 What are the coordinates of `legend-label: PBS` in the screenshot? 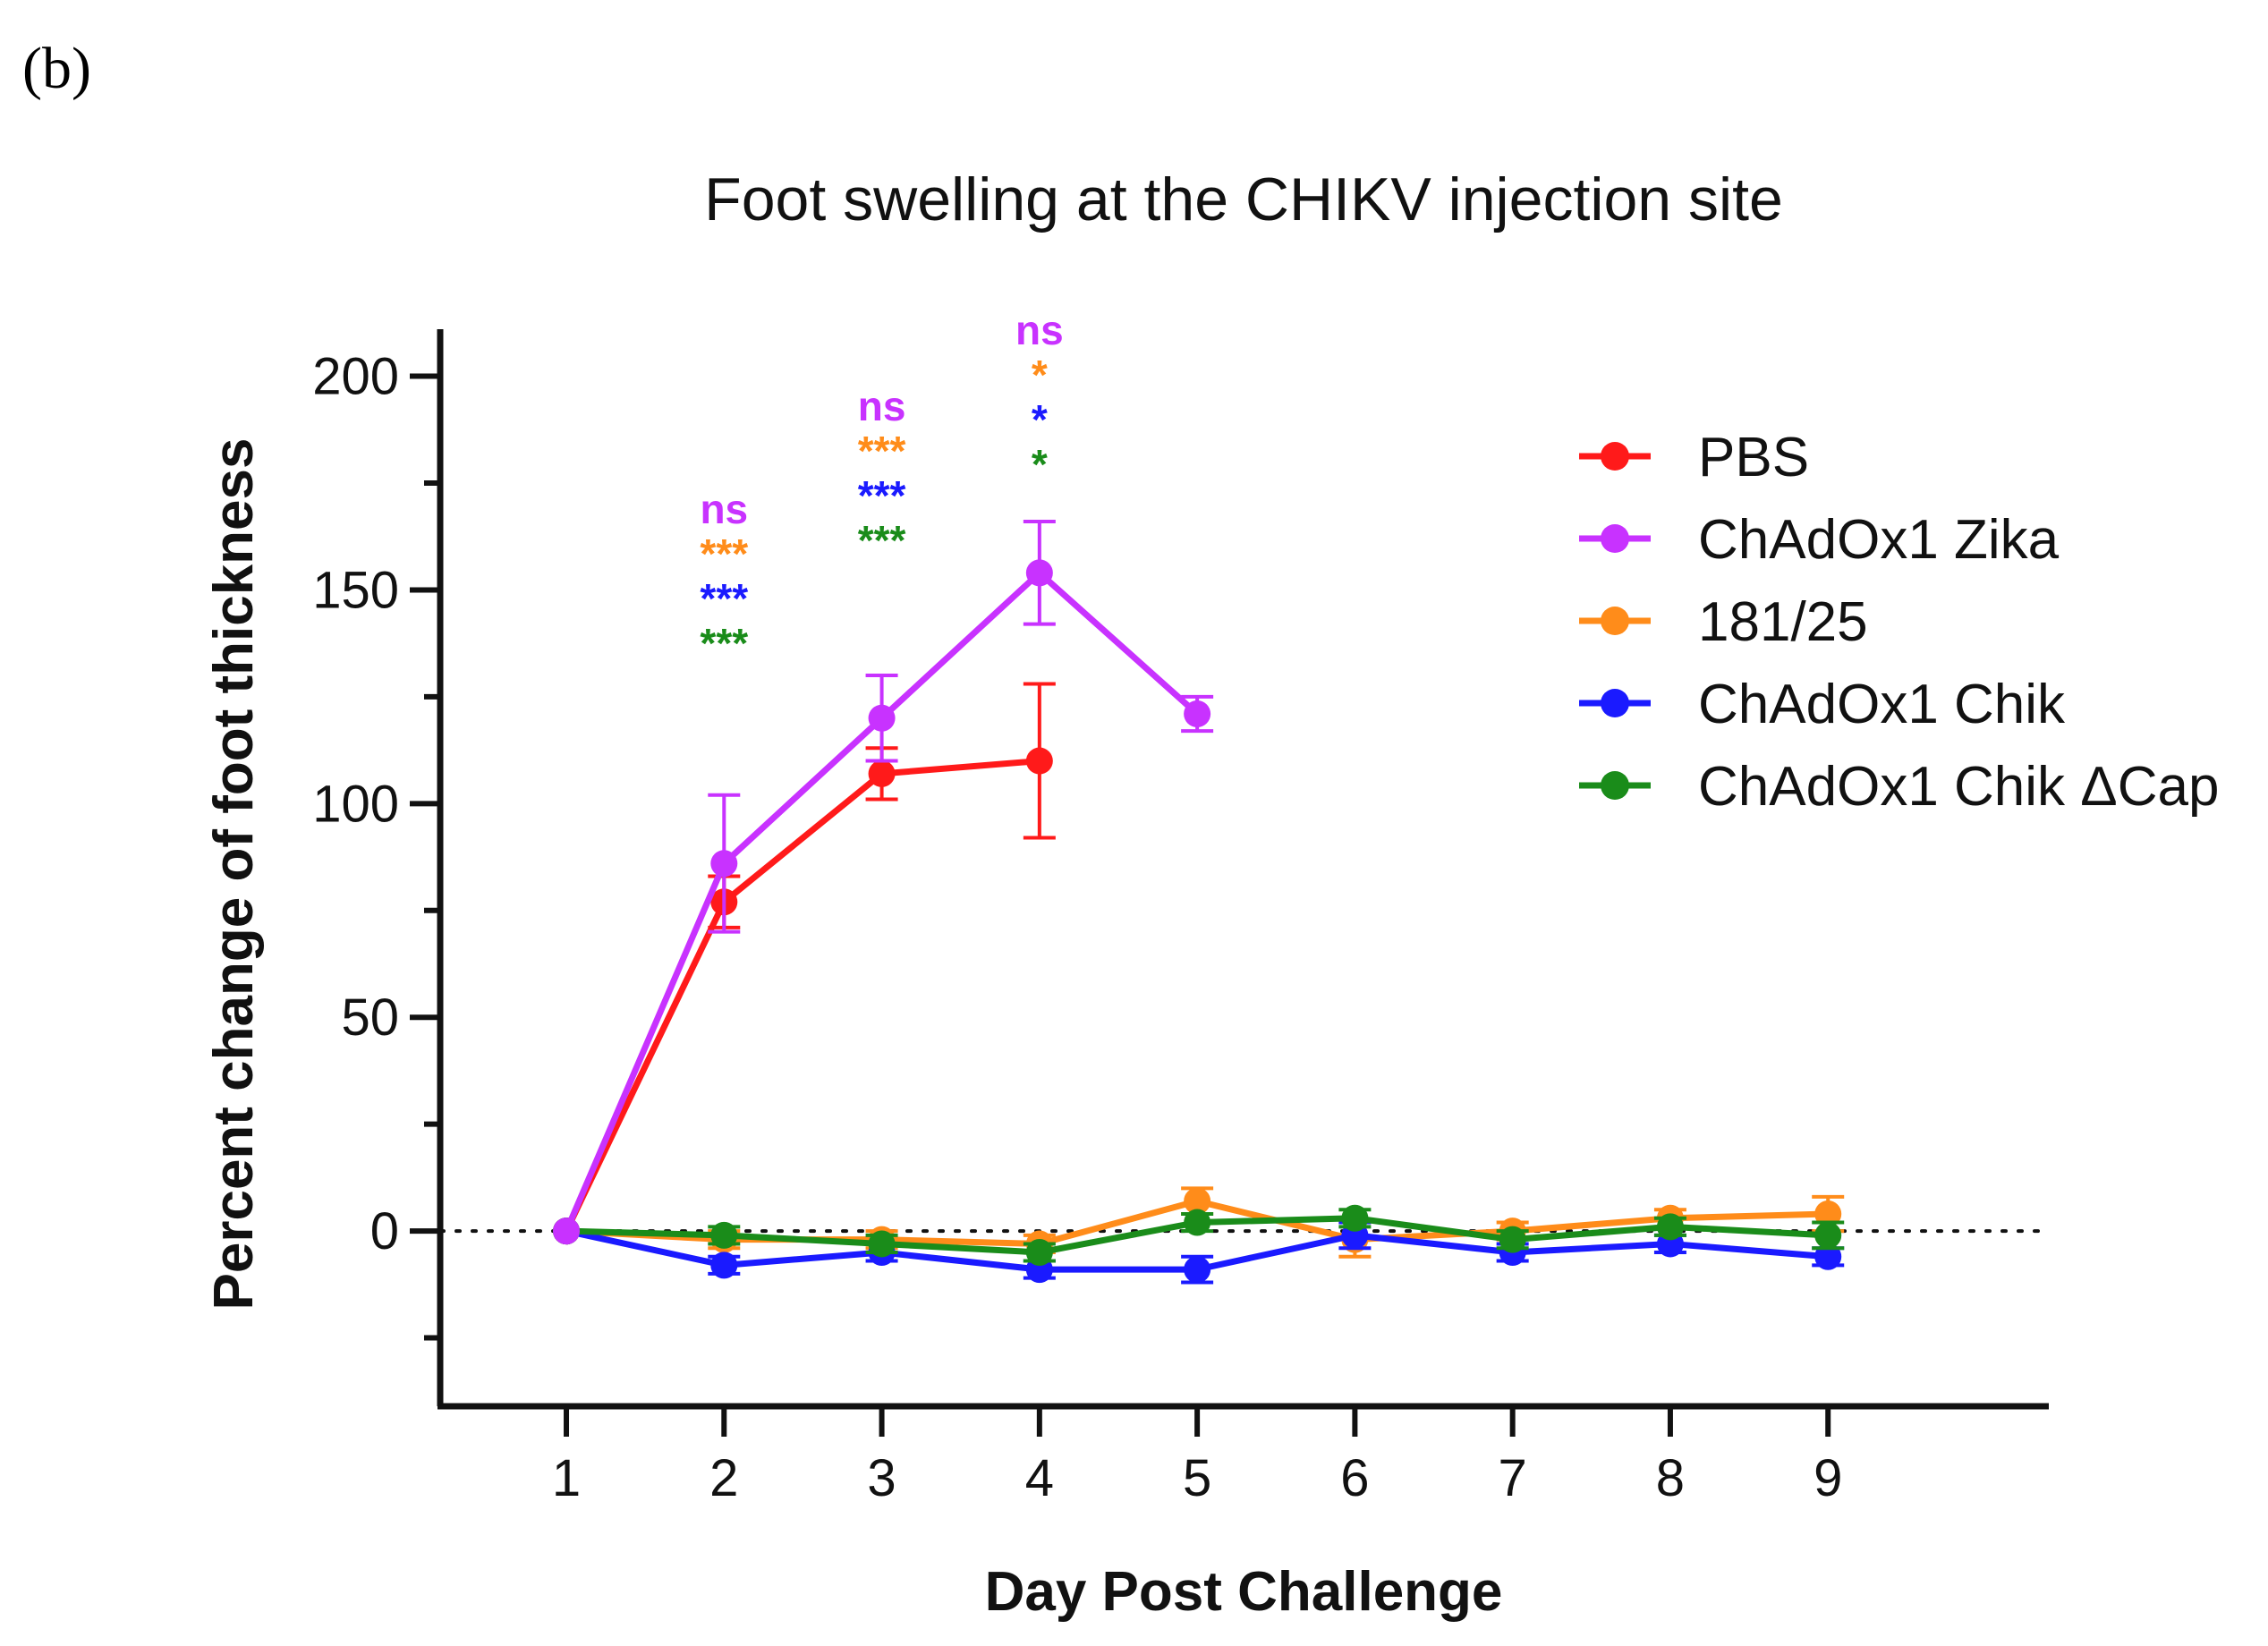 It's located at (1753, 457).